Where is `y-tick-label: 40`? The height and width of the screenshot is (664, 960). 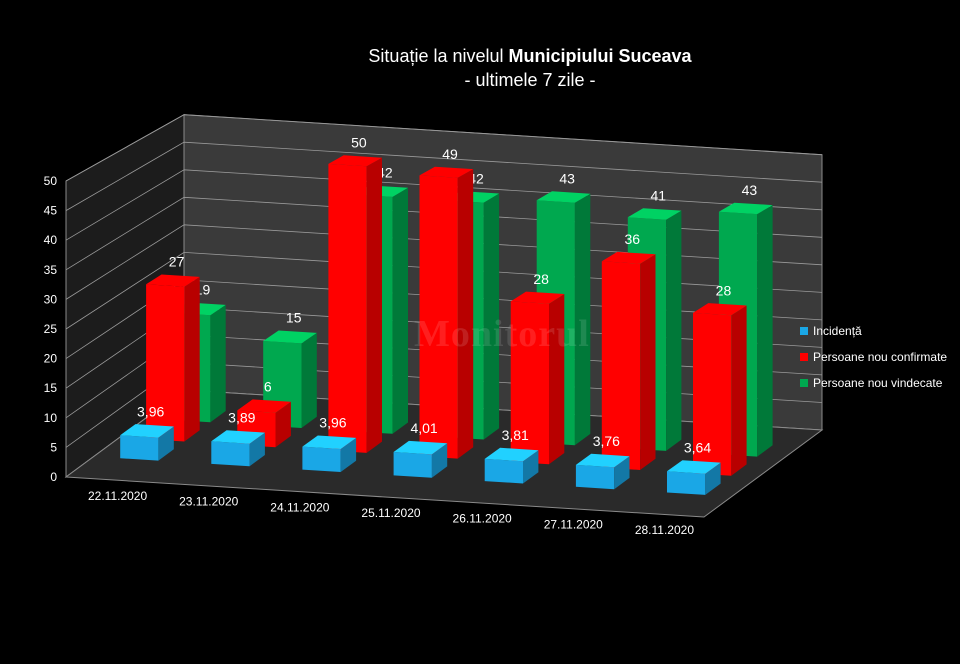
y-tick-label: 40 is located at coordinates (51, 240).